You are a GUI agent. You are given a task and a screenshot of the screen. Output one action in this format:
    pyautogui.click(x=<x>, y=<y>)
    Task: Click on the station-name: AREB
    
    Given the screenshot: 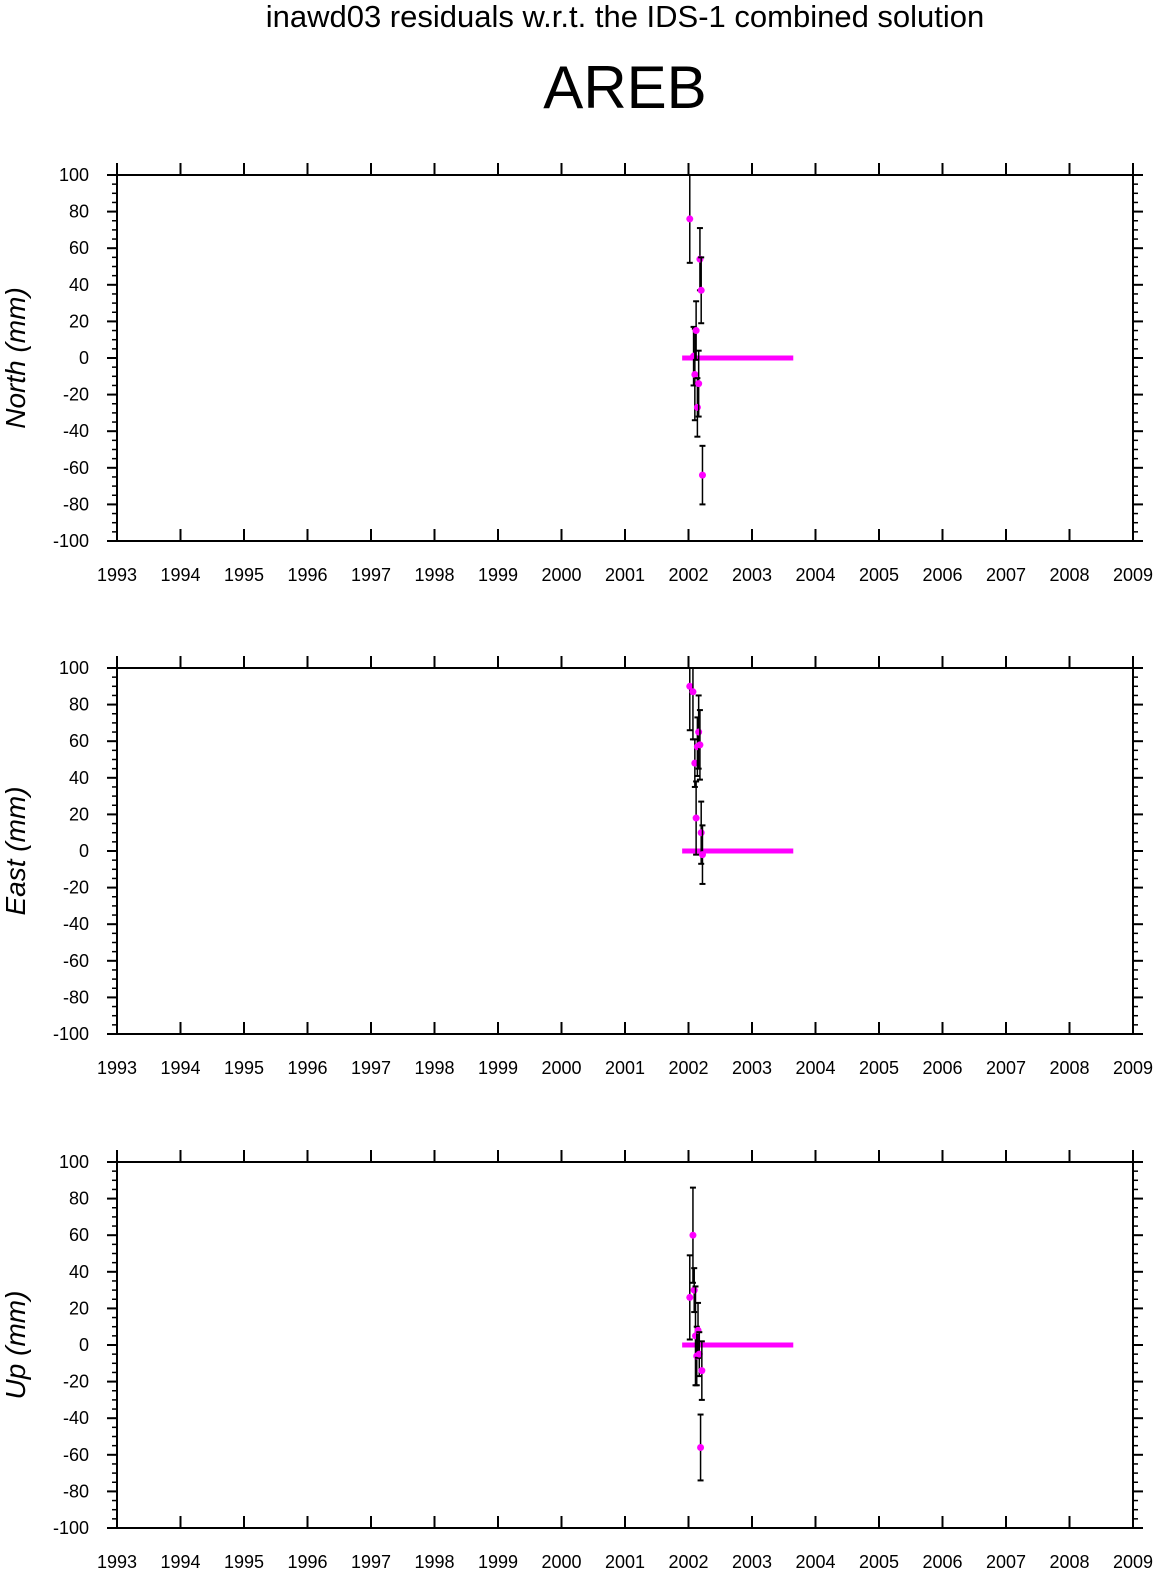 What is the action you would take?
    pyautogui.click(x=625, y=87)
    